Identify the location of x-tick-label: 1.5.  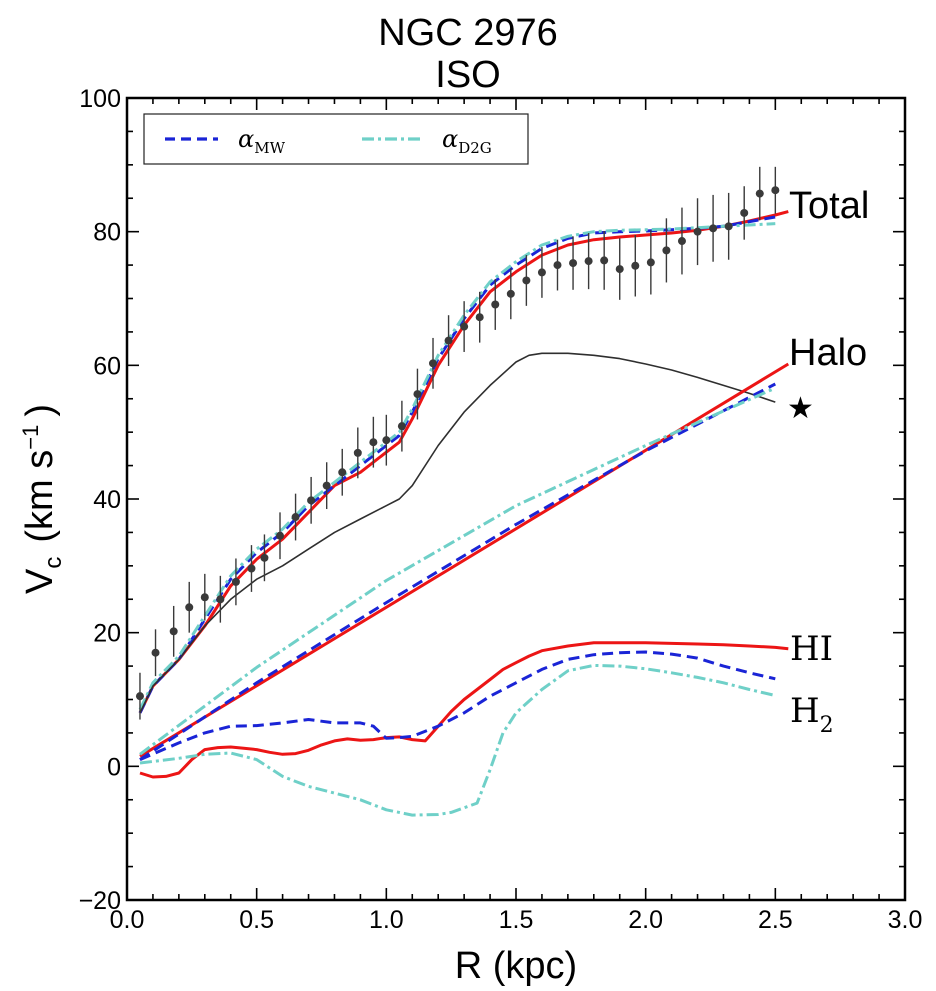
(516, 920).